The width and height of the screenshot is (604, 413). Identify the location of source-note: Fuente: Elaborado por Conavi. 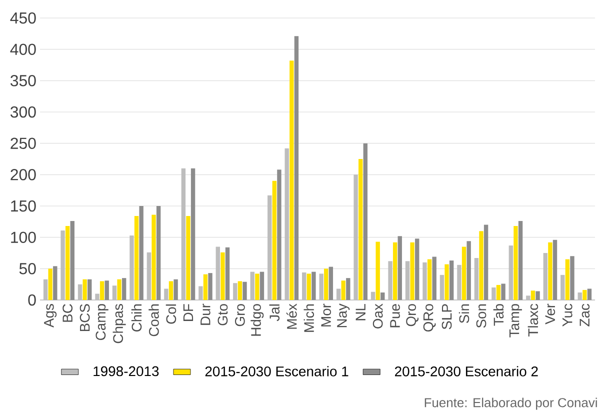
(510, 404).